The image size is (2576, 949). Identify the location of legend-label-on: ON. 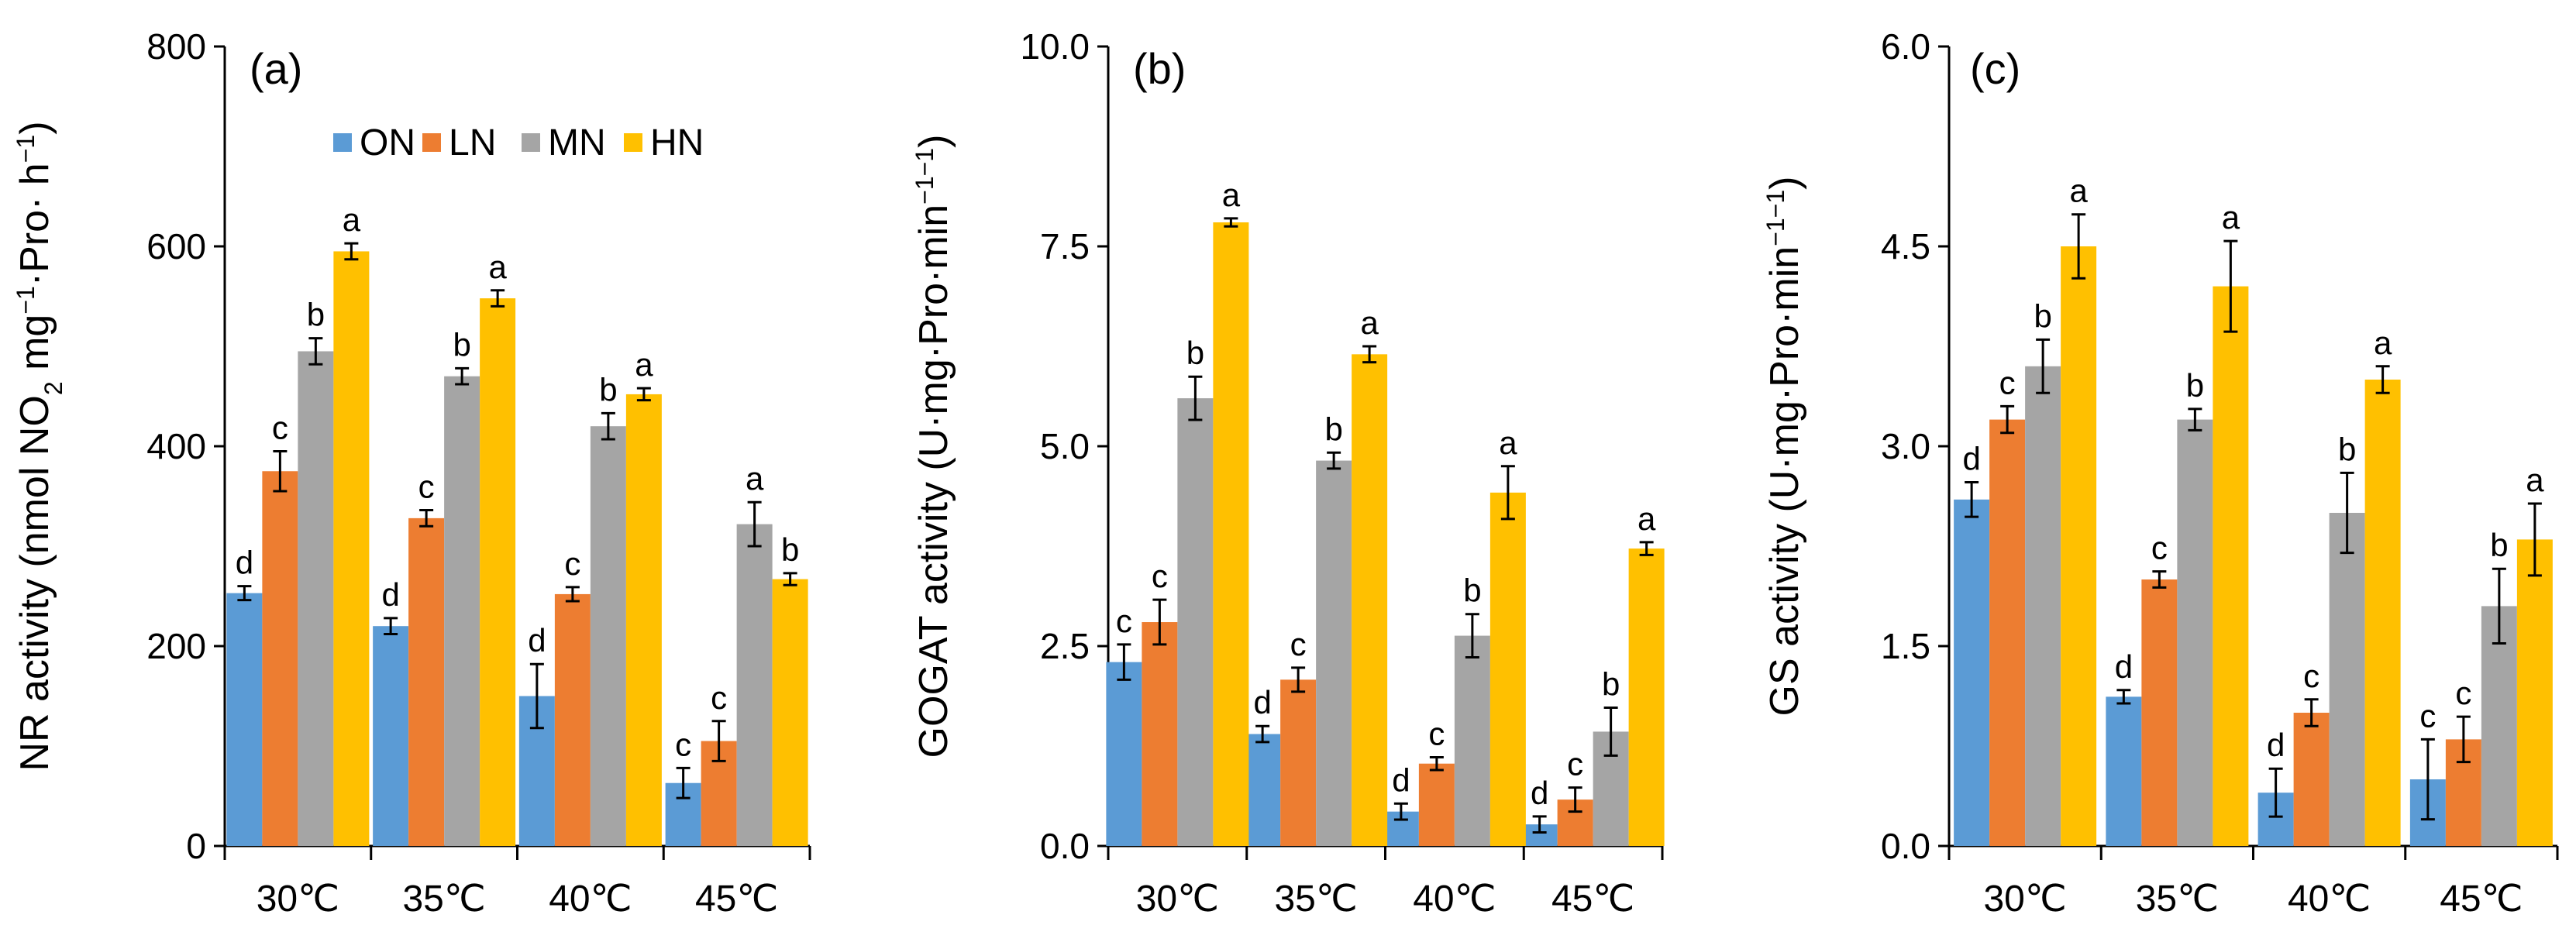
(387, 142).